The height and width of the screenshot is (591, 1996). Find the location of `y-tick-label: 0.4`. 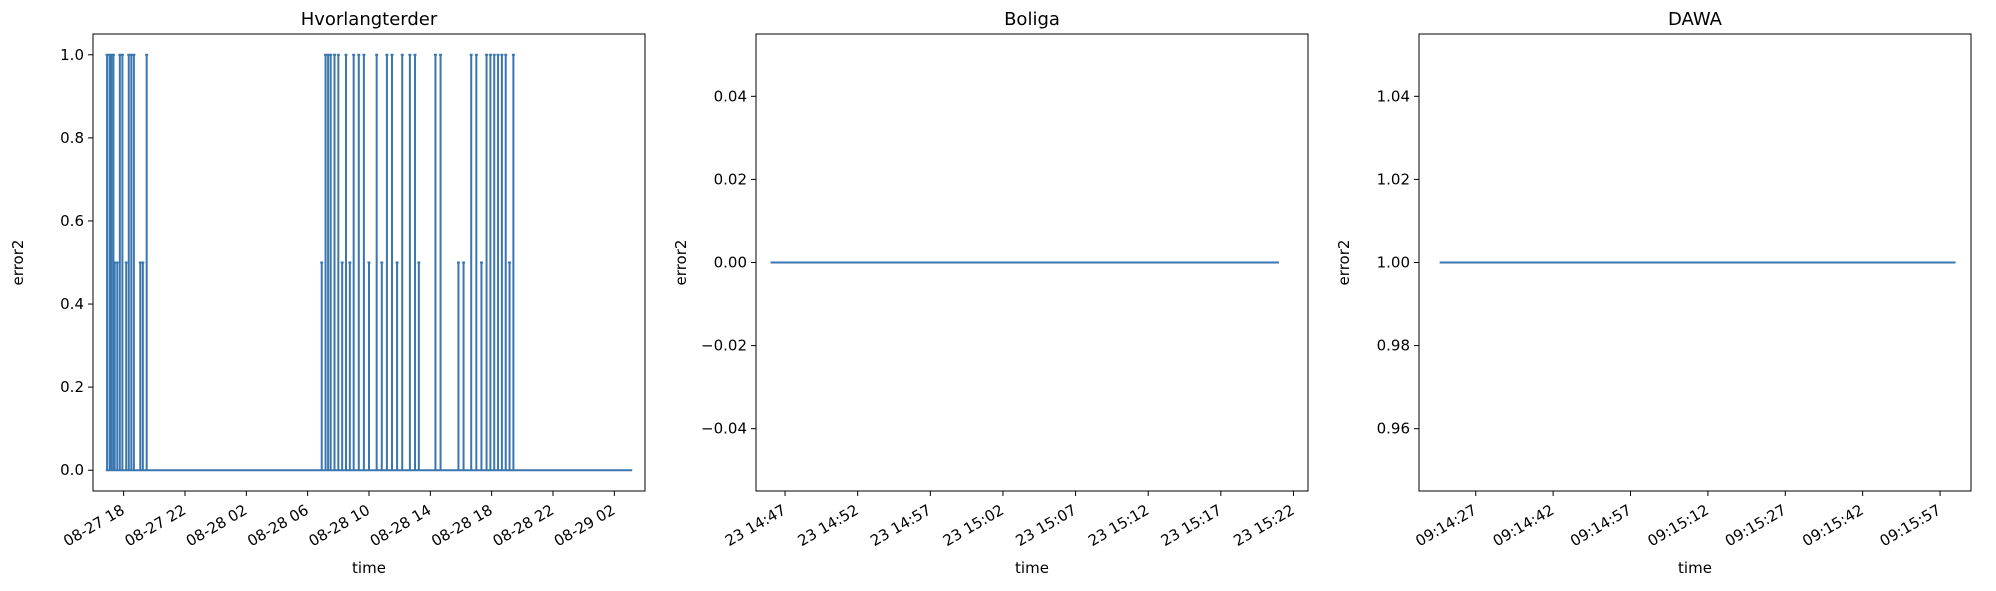

y-tick-label: 0.4 is located at coordinates (72, 304).